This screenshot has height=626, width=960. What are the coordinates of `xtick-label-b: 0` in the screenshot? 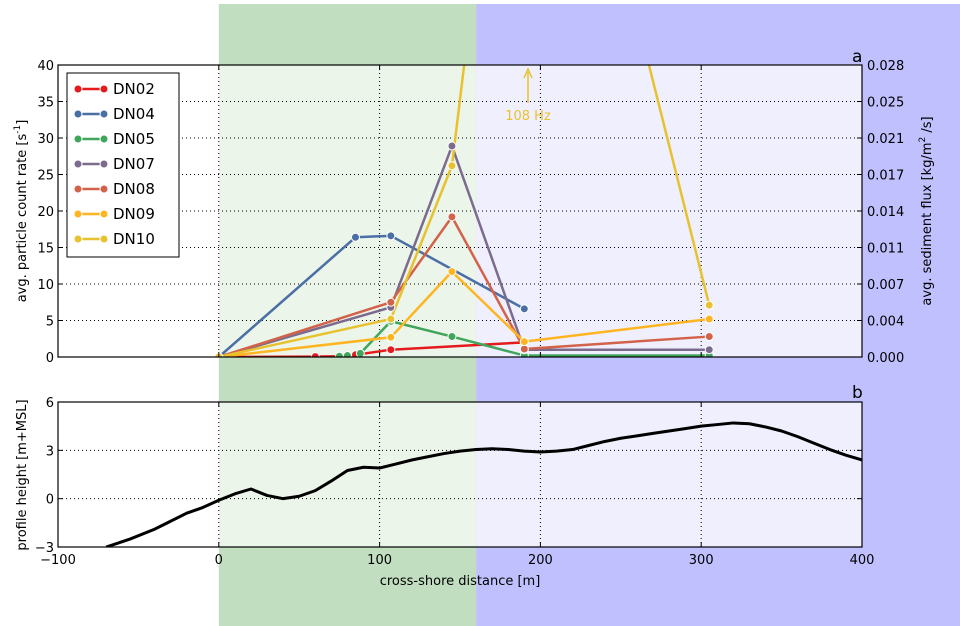 It's located at (219, 560).